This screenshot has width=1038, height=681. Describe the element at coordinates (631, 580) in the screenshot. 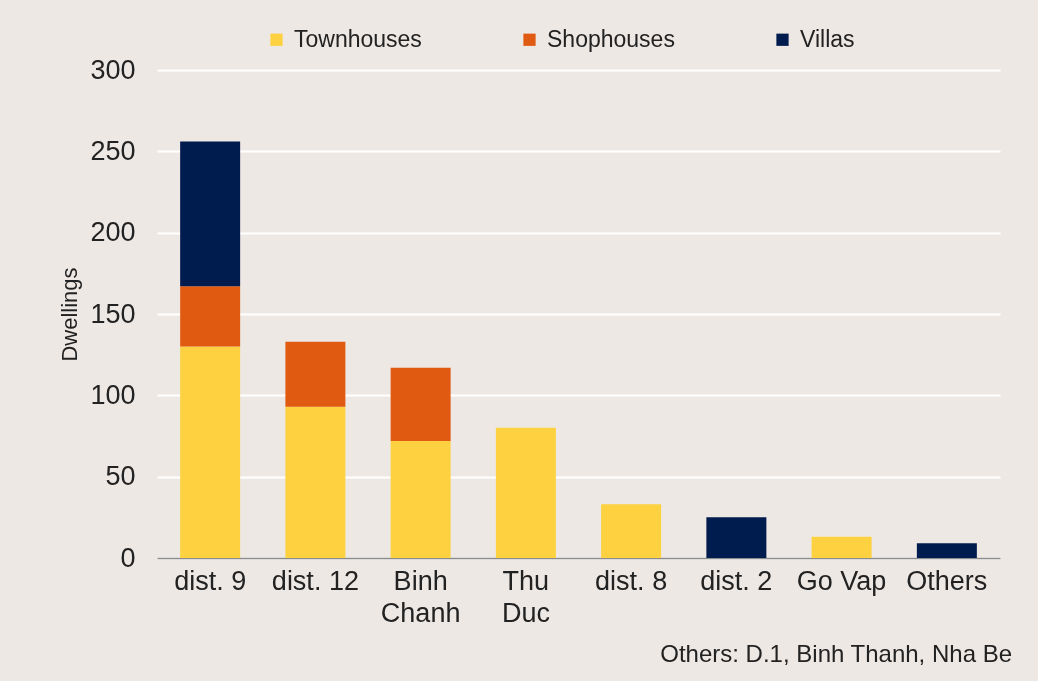

I see `x-tick-label: dist. 8` at that location.